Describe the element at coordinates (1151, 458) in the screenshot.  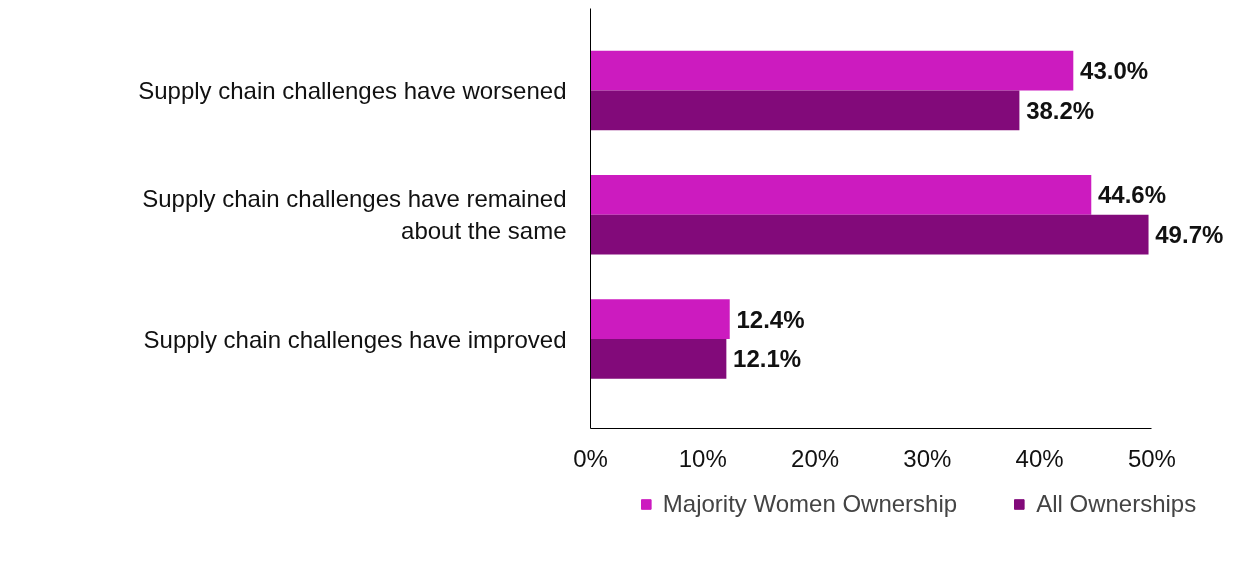
I see `x-tick-label: 50%` at that location.